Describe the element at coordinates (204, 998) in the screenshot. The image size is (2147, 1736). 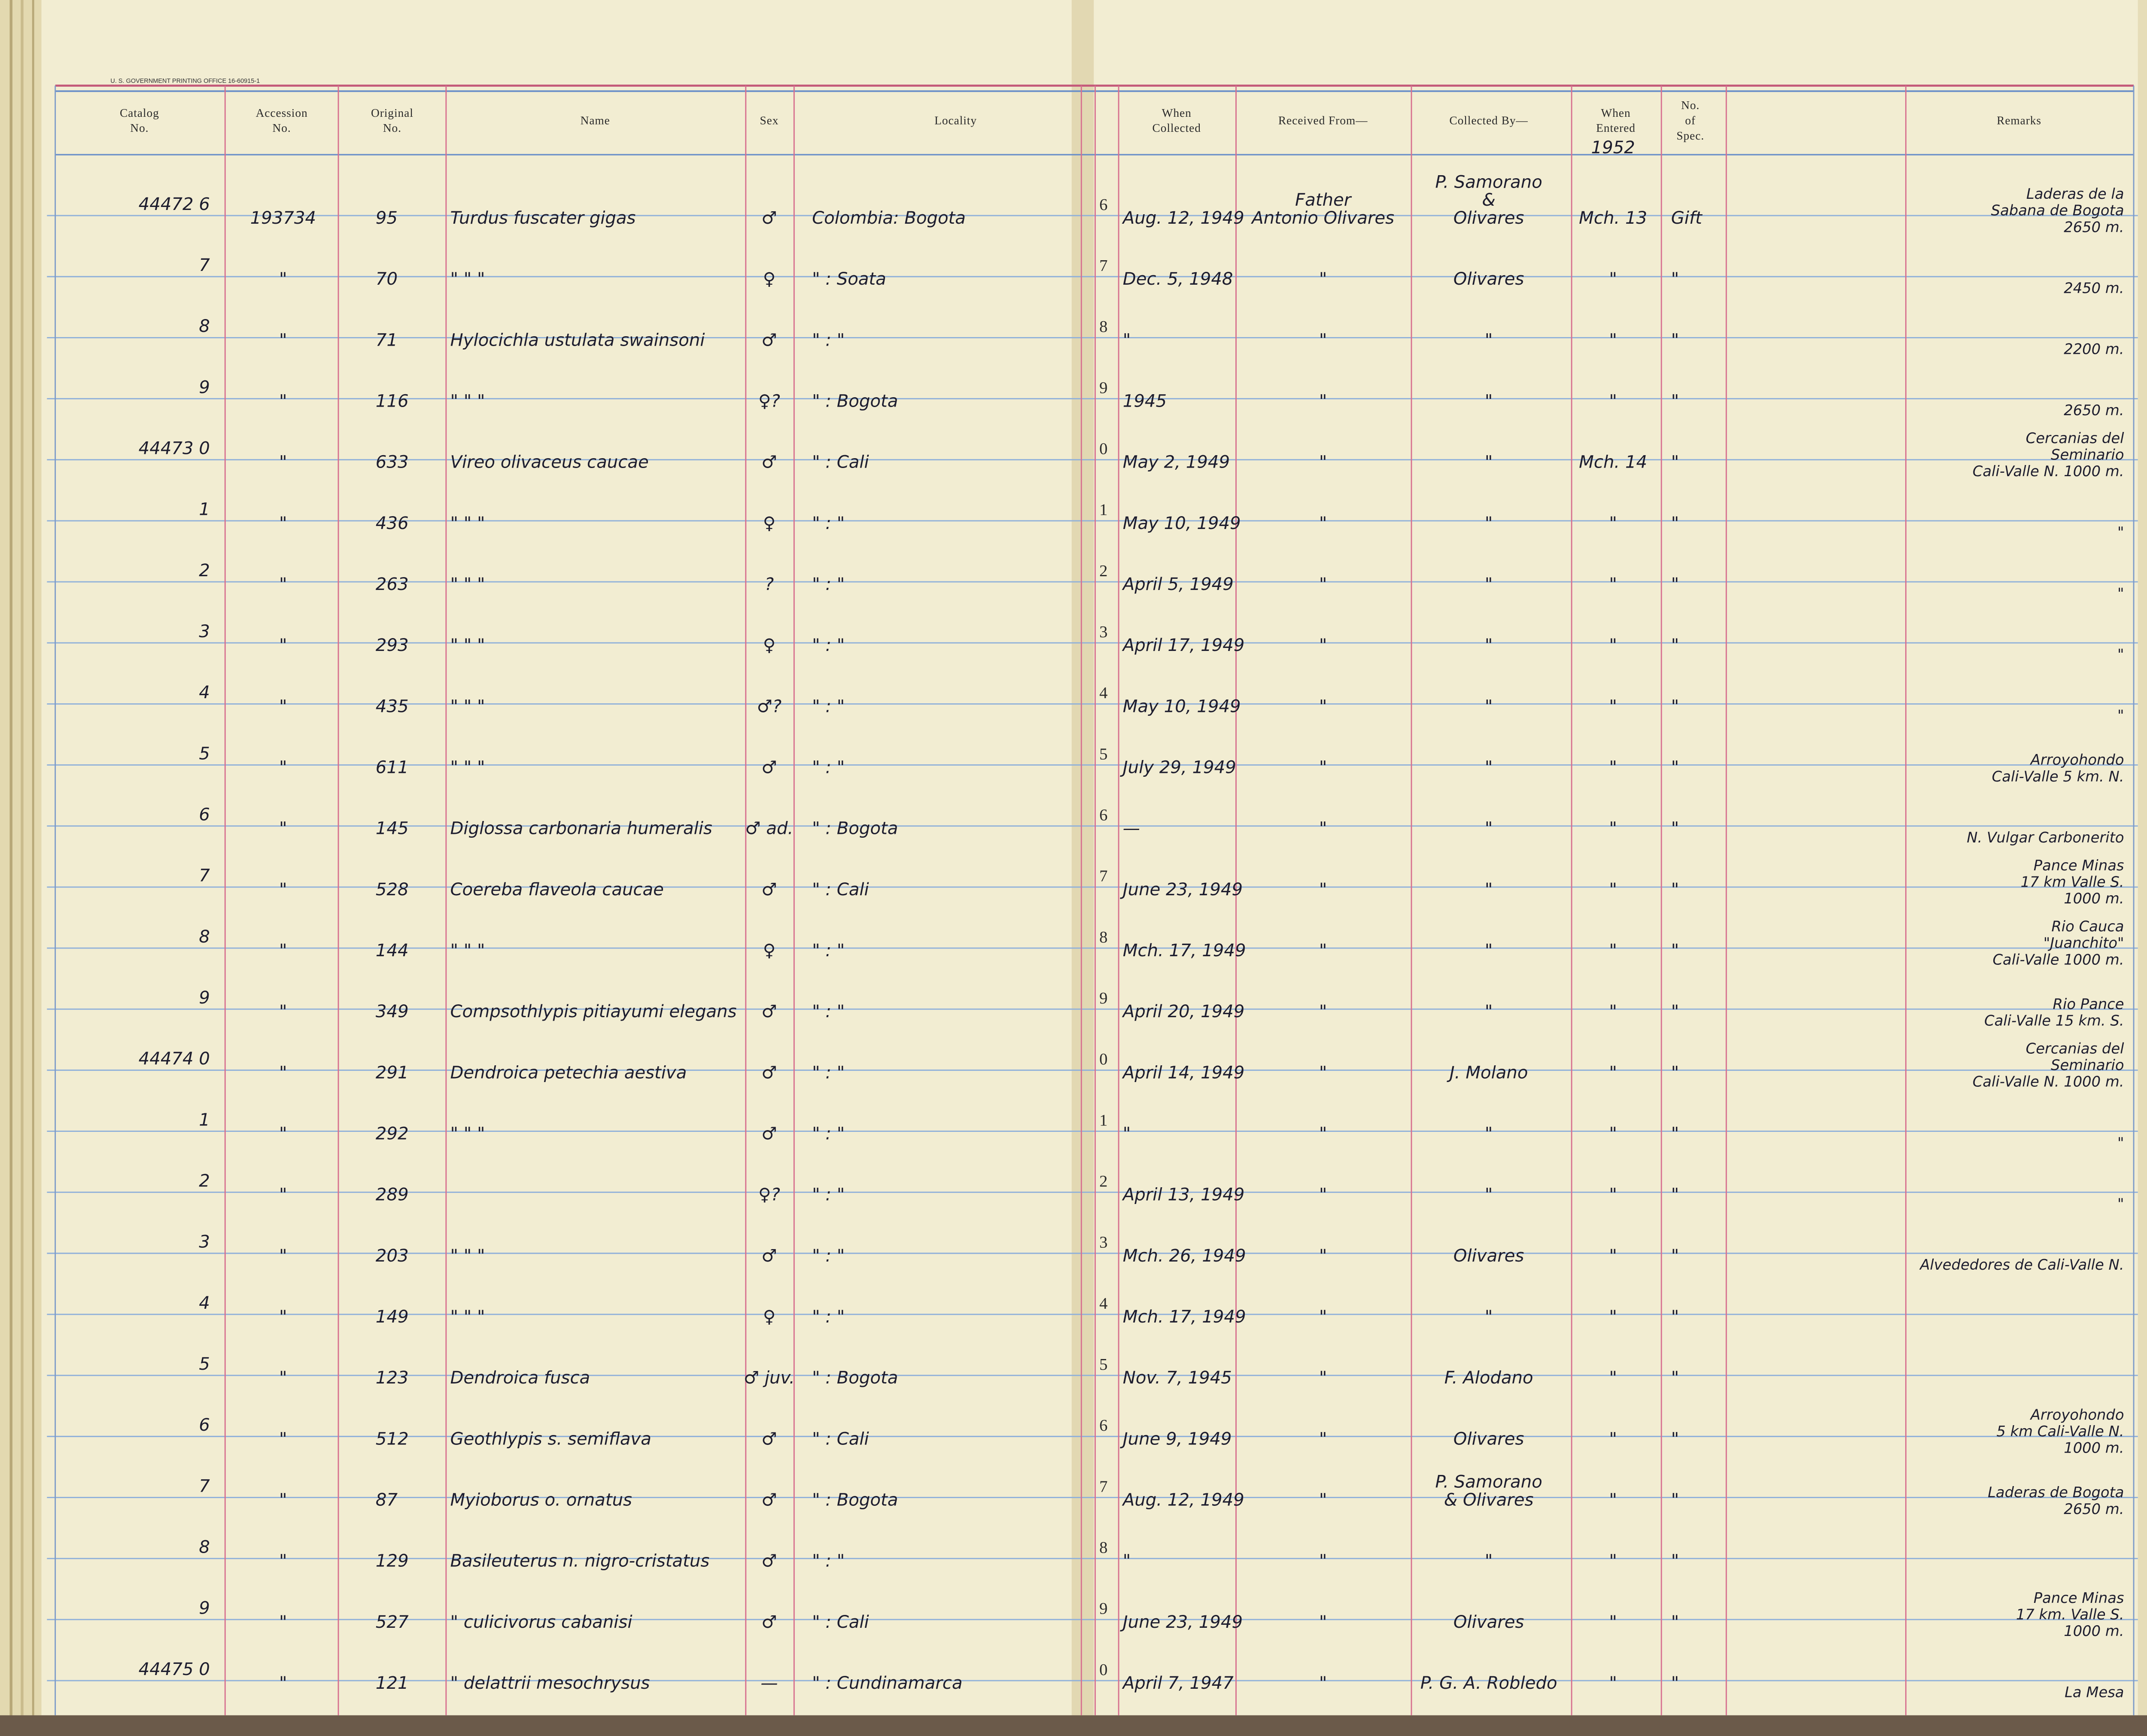
I see `catalog-no: 9` at that location.